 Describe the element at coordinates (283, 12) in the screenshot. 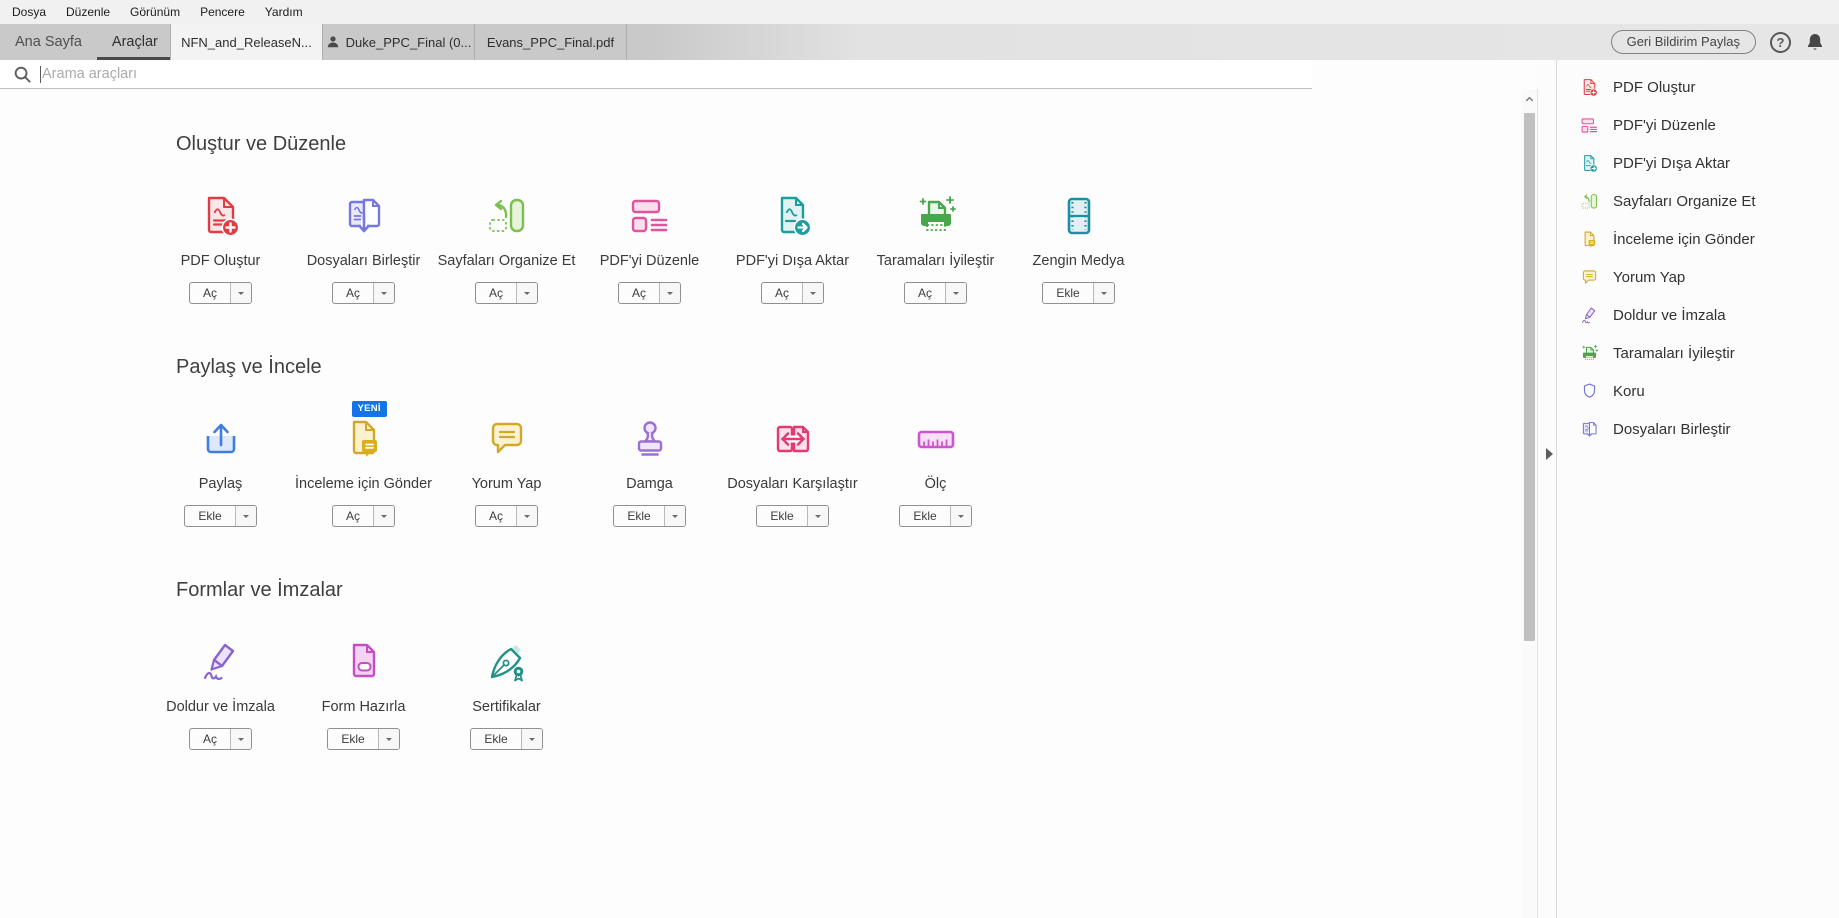

I see `menu-yardim: Yardım` at that location.